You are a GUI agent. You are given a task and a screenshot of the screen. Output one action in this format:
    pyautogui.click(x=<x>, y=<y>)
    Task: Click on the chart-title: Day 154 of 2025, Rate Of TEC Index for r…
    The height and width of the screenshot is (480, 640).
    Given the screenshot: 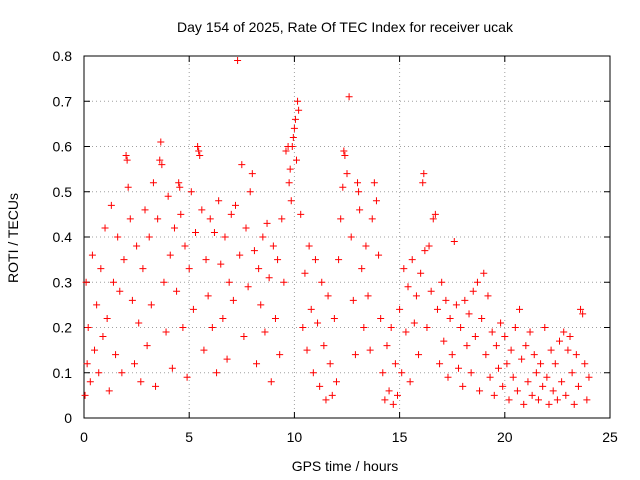 What is the action you would take?
    pyautogui.click(x=345, y=27)
    